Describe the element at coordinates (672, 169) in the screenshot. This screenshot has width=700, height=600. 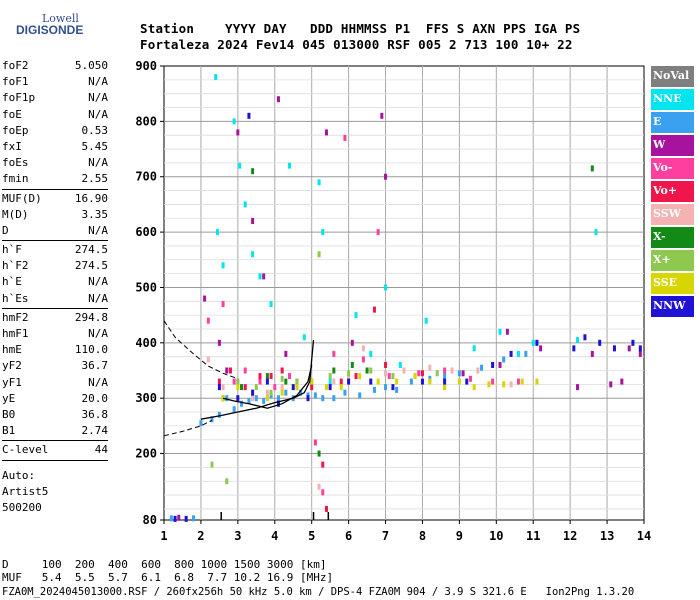
I see `legend-item-vo-: Vo-` at that location.